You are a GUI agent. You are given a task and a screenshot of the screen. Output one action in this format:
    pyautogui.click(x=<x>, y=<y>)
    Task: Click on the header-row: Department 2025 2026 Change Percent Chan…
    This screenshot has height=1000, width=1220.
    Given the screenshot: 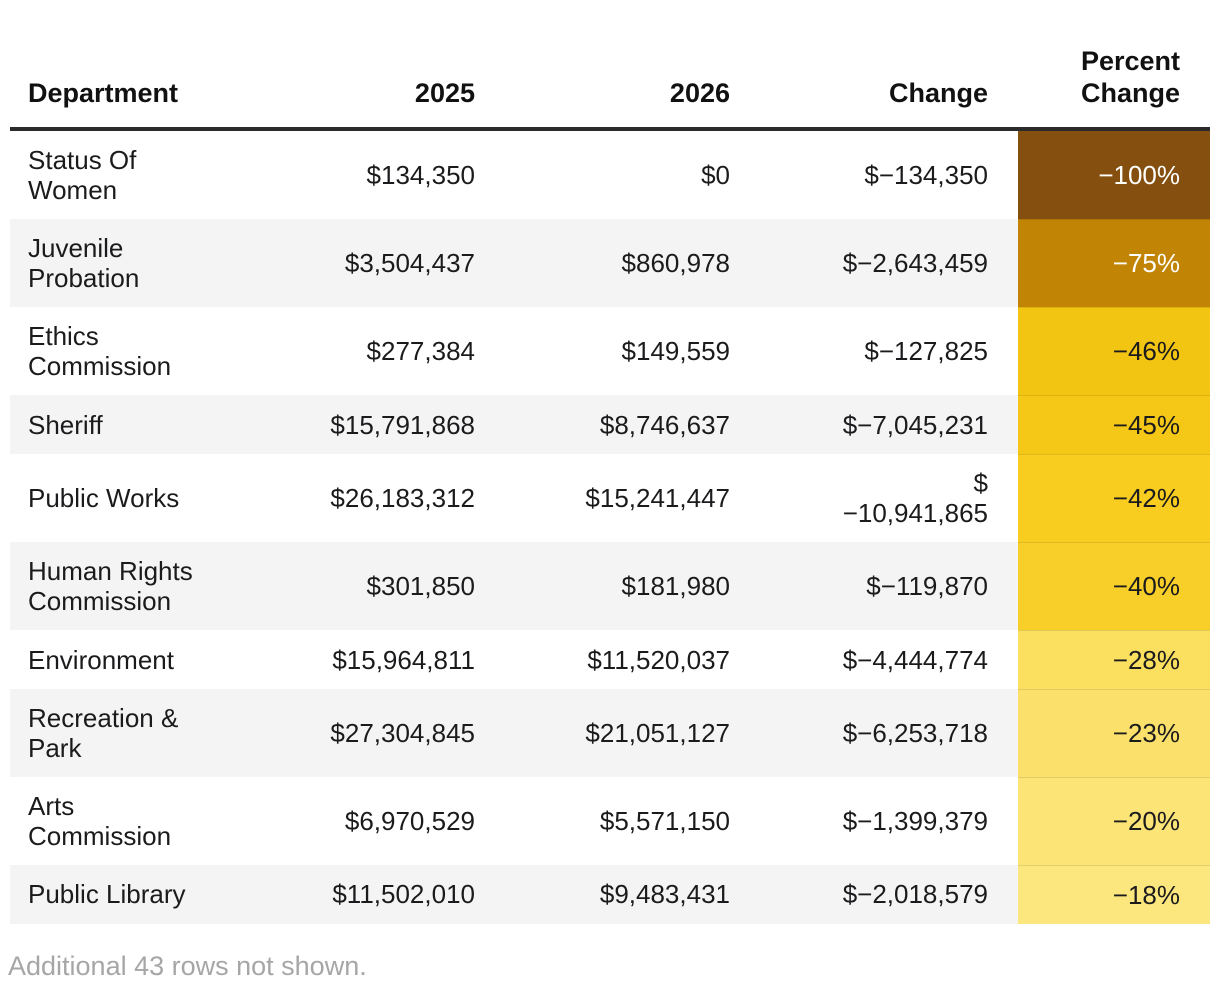 What is the action you would take?
    pyautogui.click(x=610, y=65)
    